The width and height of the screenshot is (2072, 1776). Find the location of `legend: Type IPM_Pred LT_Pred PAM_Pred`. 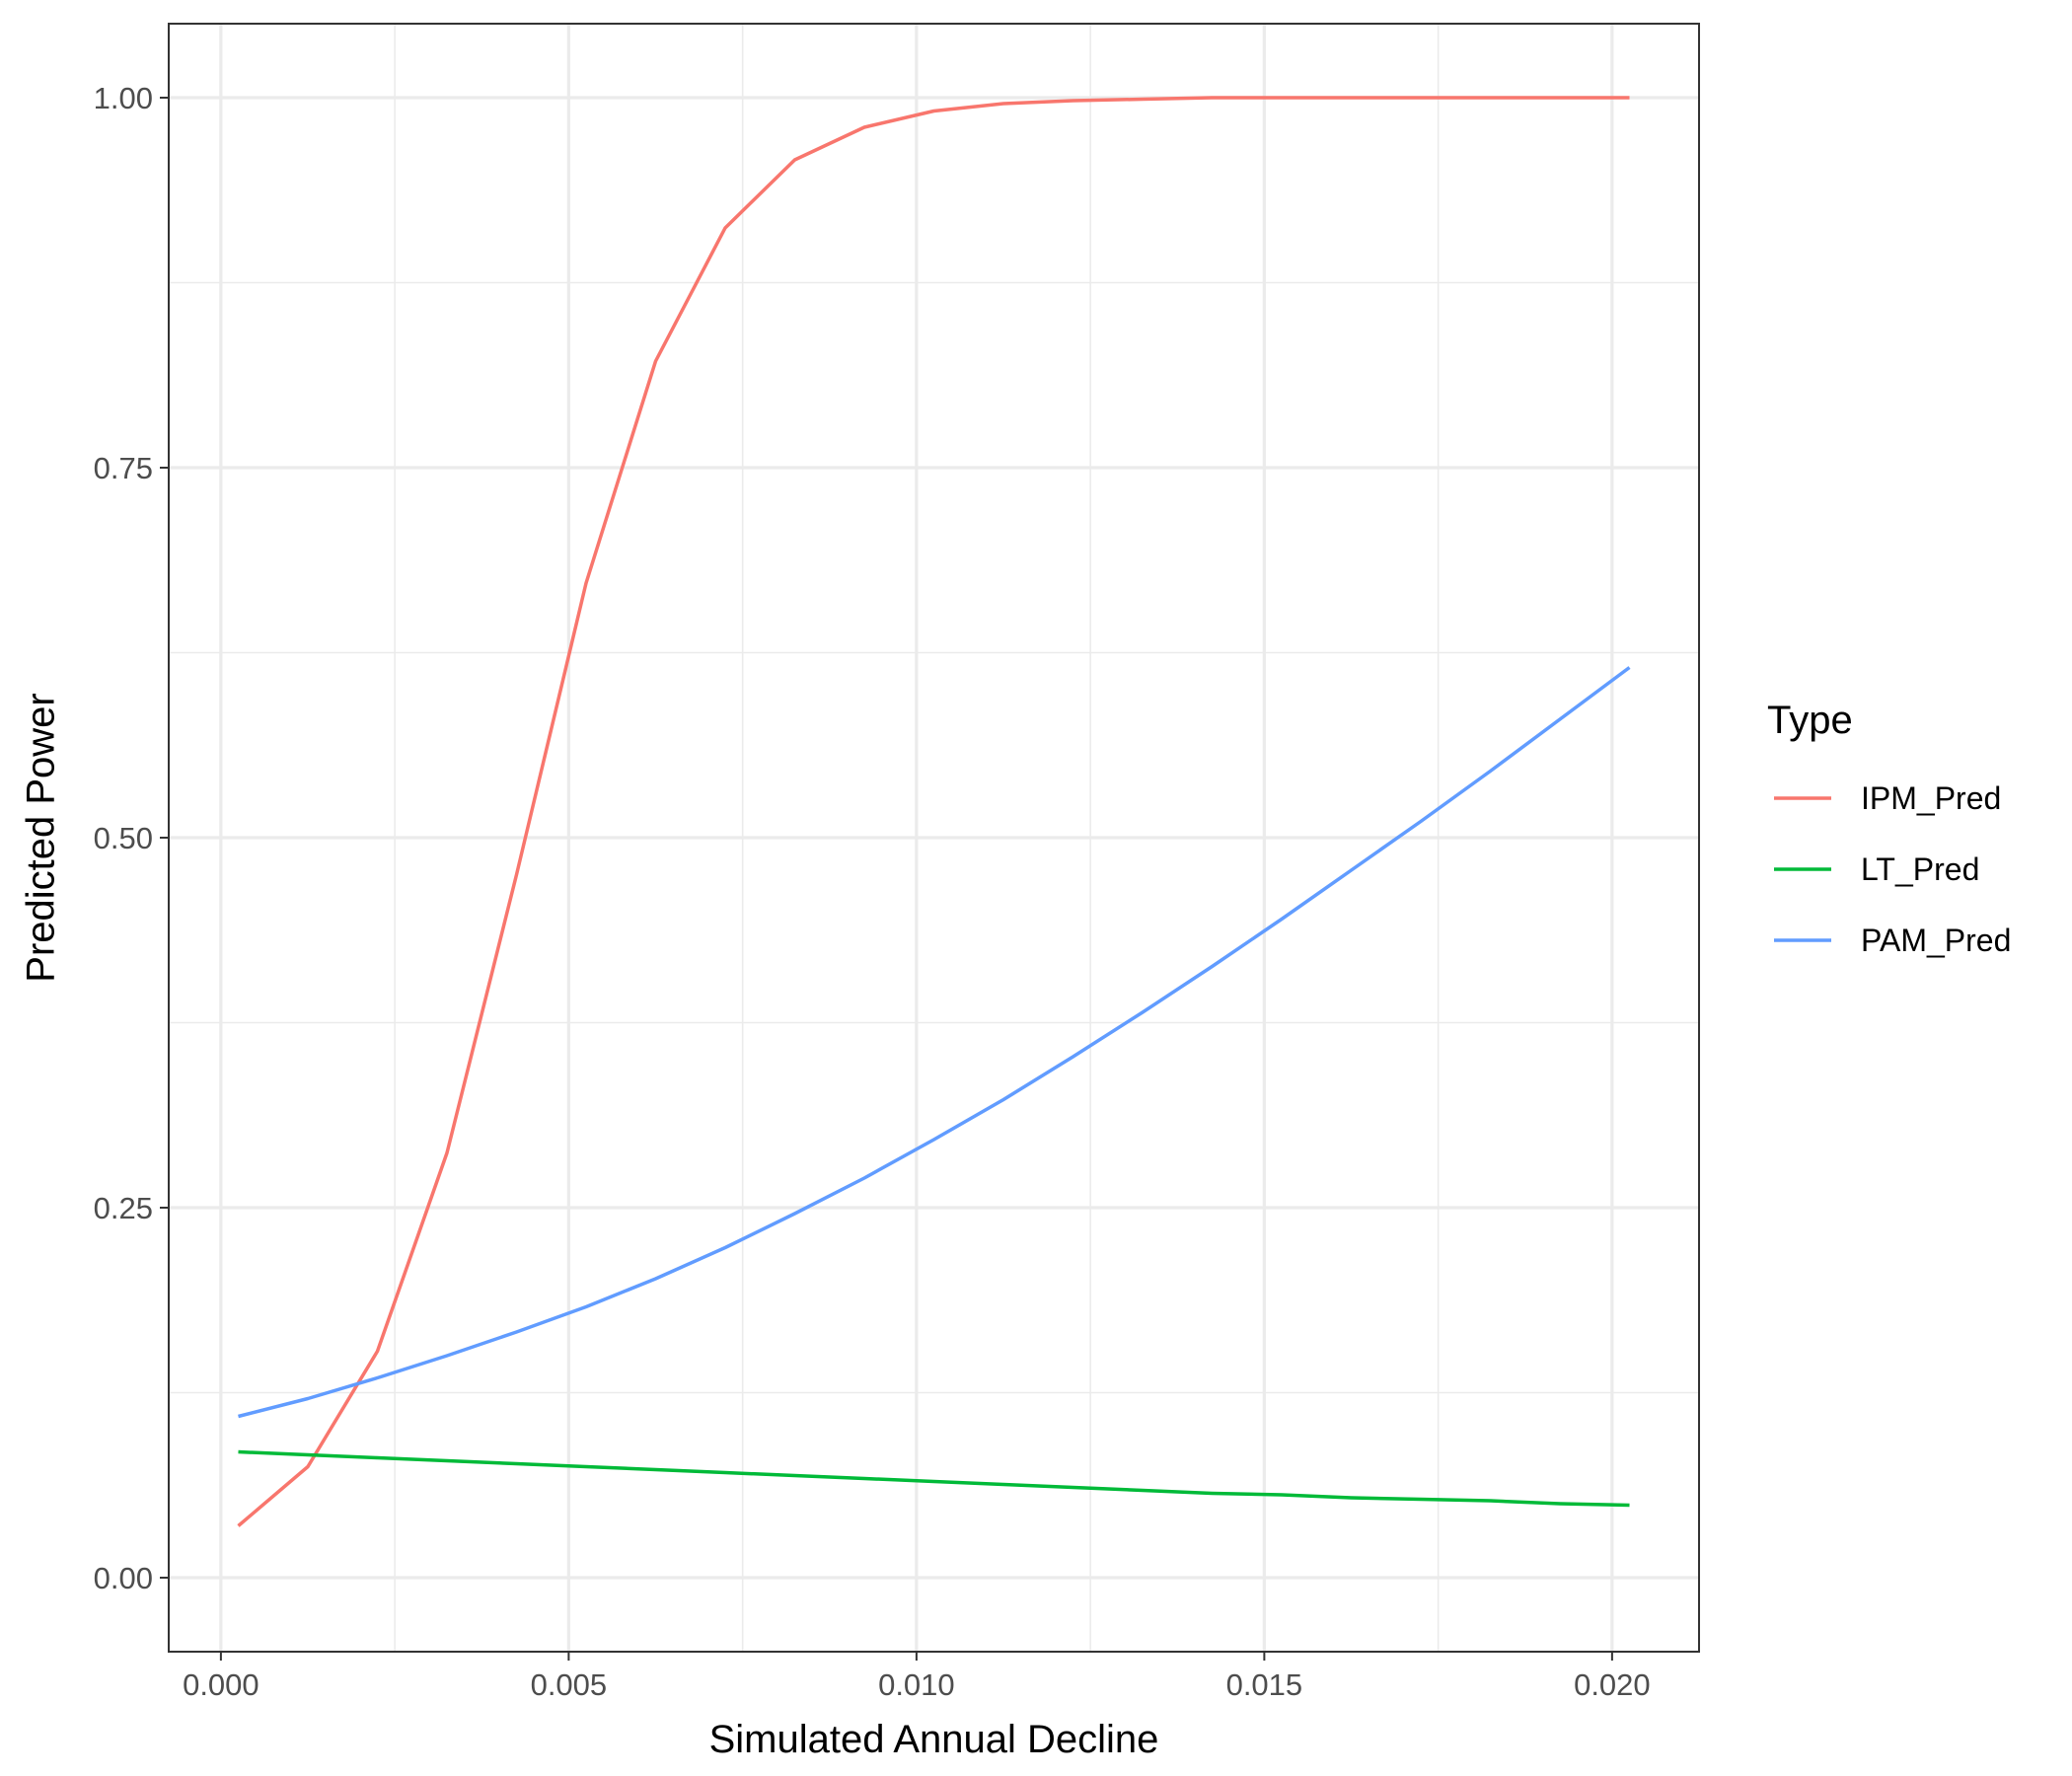

legend: Type IPM_Pred LT_Pred PAM_Pred is located at coordinates (1889, 829).